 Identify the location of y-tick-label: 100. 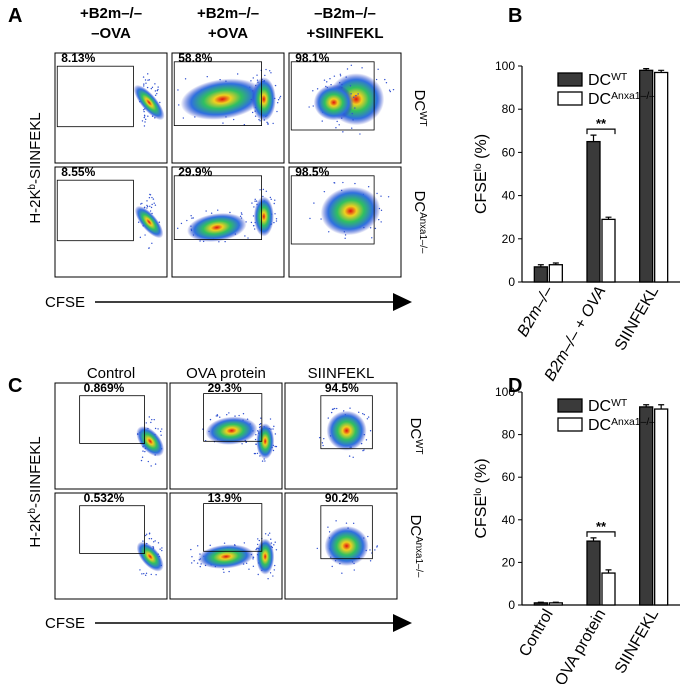
(505, 66).